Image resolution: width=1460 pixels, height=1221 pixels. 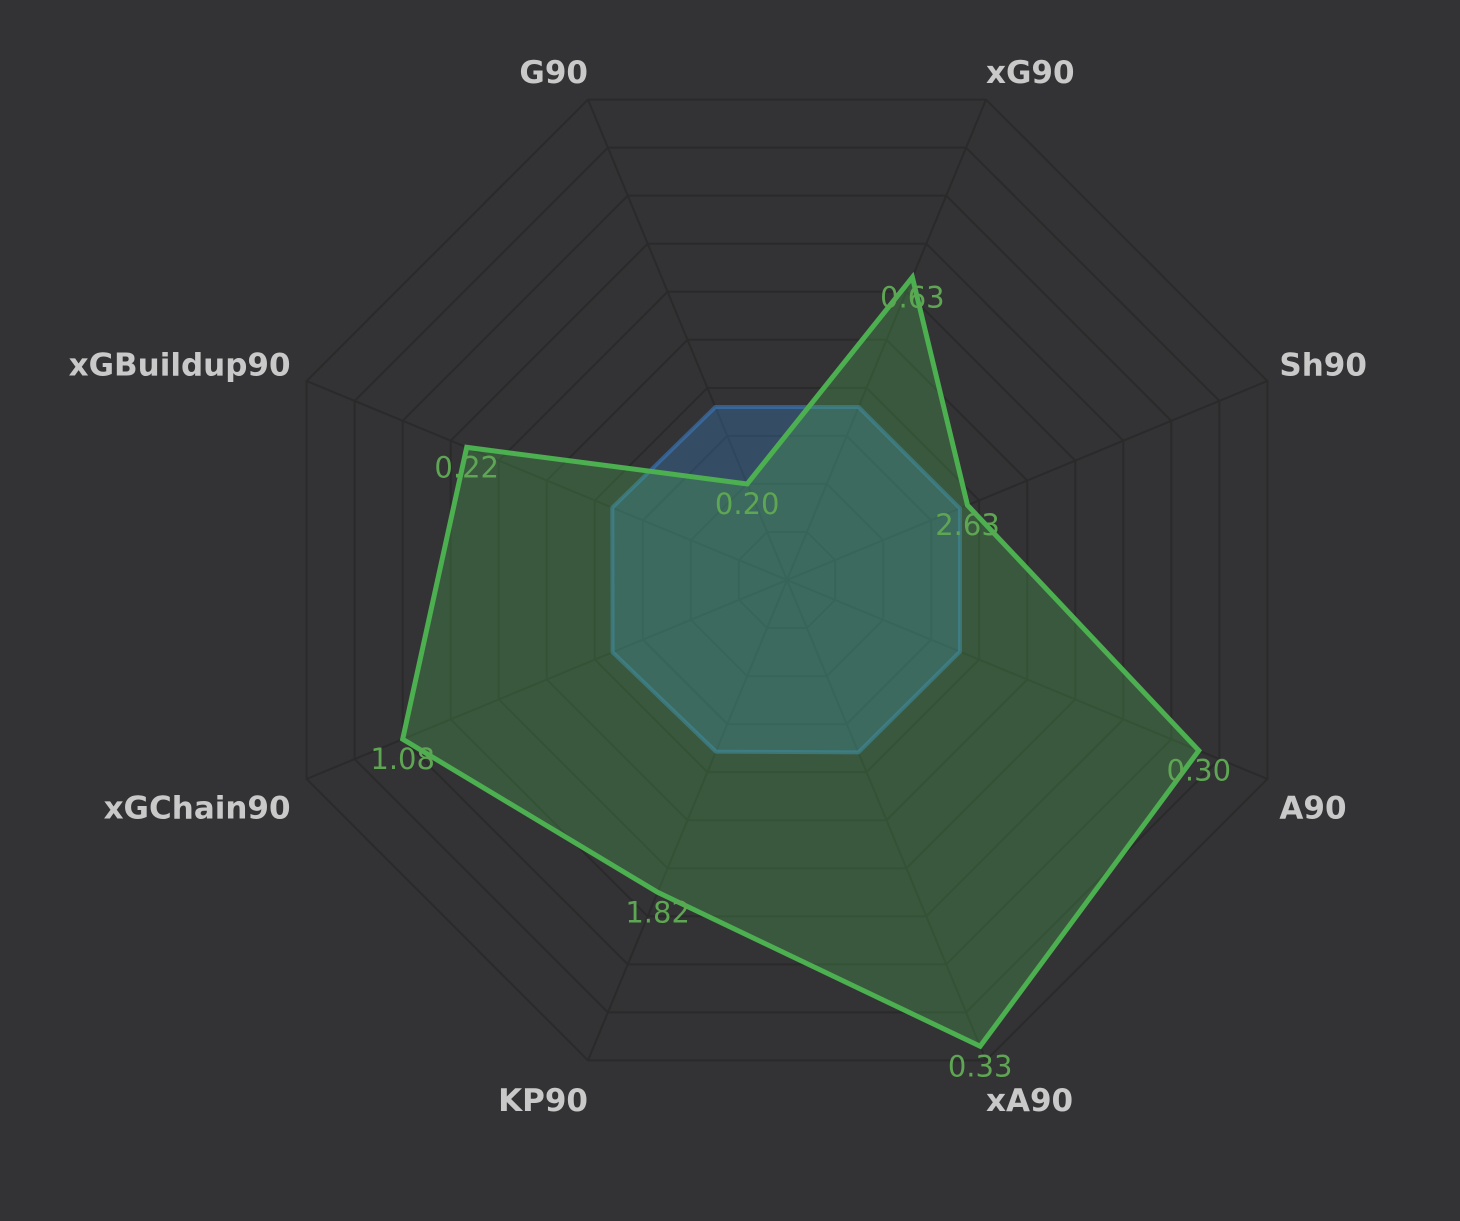 I want to click on axis-label: xA90, so click(x=1029, y=1101).